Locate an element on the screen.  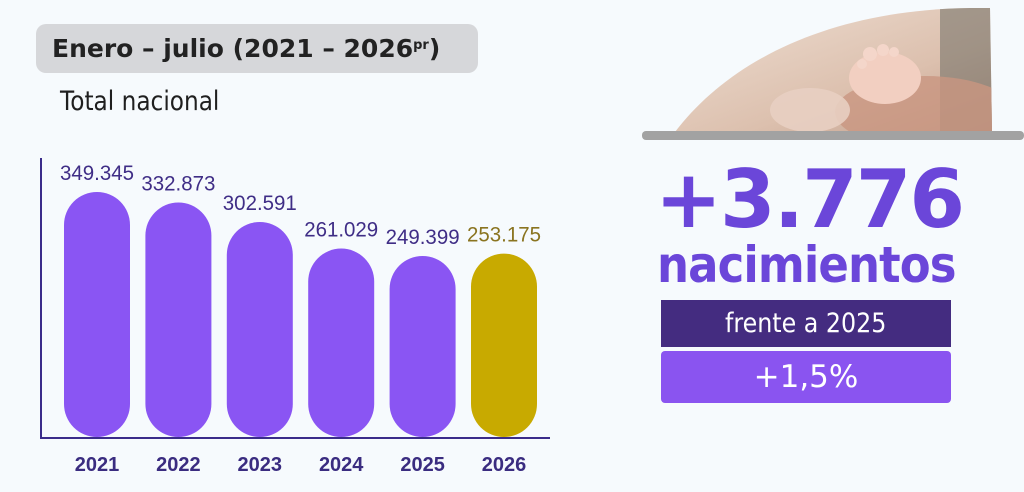
x-tick-2025: 2025 is located at coordinates (422, 465).